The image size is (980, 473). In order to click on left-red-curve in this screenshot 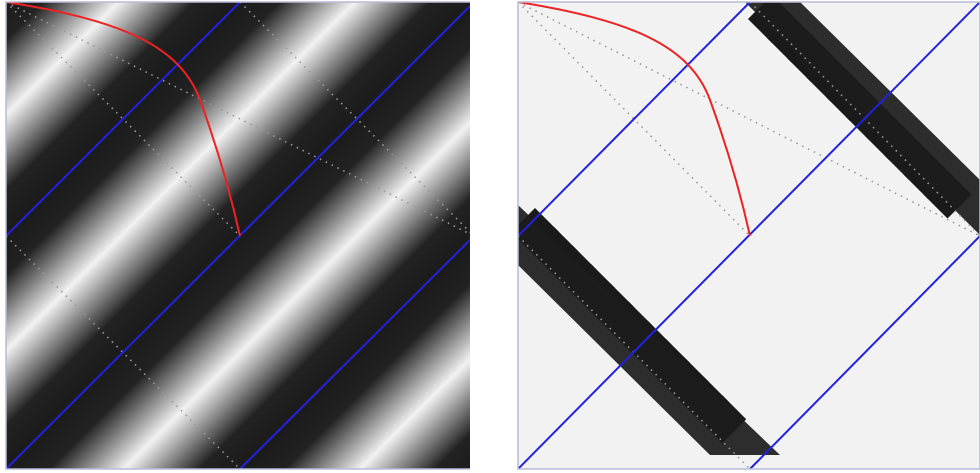, I will do `click(123, 119)`.